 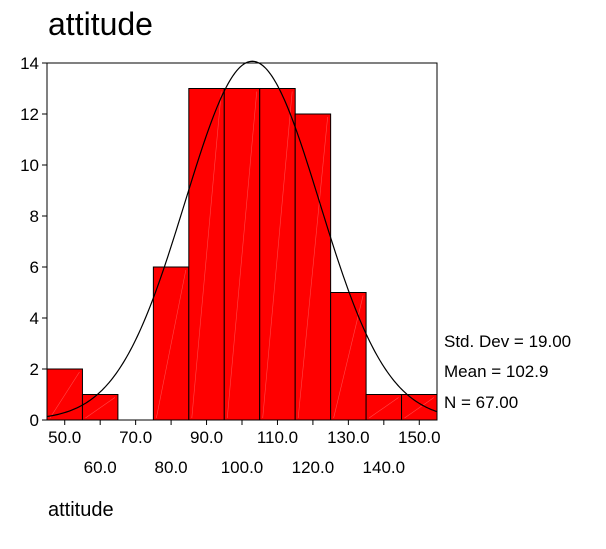 What do you see at coordinates (419, 437) in the screenshot?
I see `x-tick-label: 150.0` at bounding box center [419, 437].